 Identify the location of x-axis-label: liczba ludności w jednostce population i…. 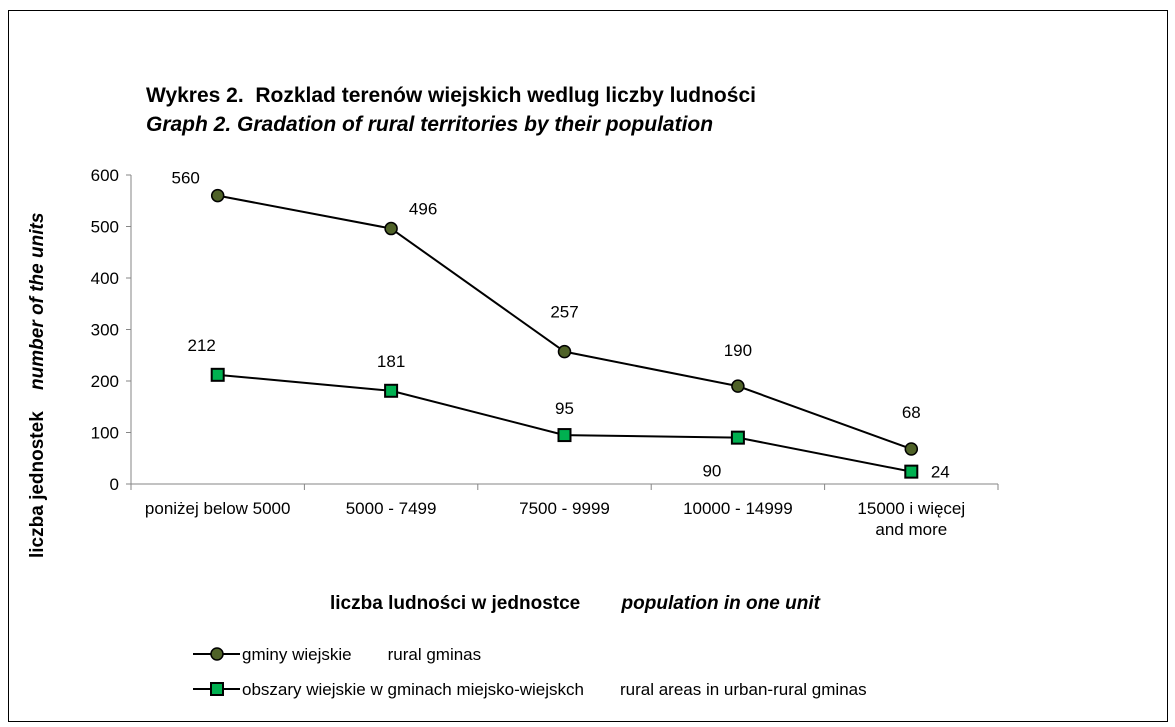
(575, 603).